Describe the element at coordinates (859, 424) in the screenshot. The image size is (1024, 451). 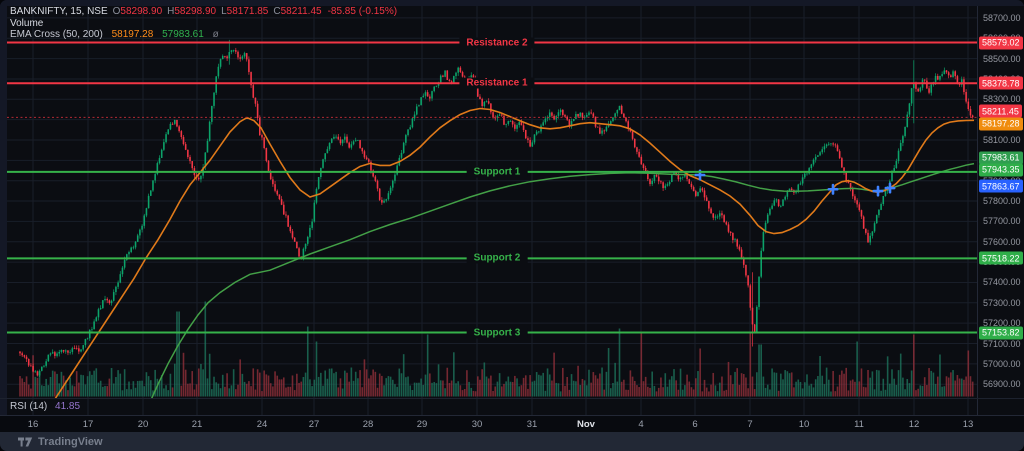
I see `time-tick: 11` at that location.